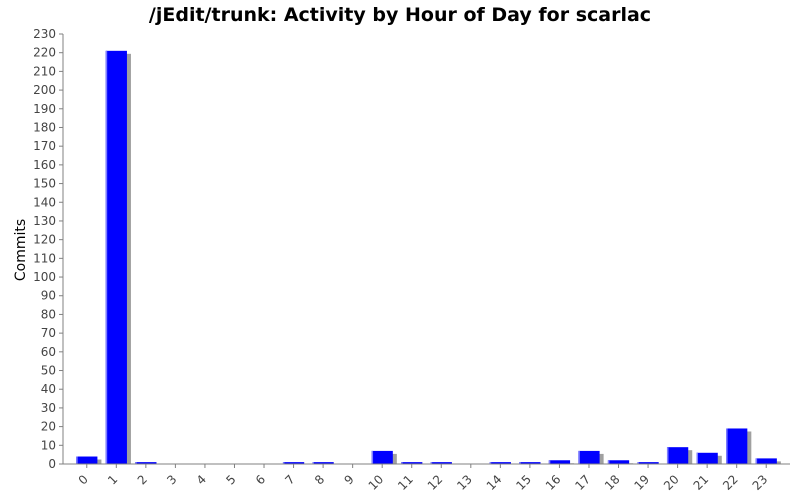  What do you see at coordinates (48, 296) in the screenshot?
I see `y-tick-label: 90` at bounding box center [48, 296].